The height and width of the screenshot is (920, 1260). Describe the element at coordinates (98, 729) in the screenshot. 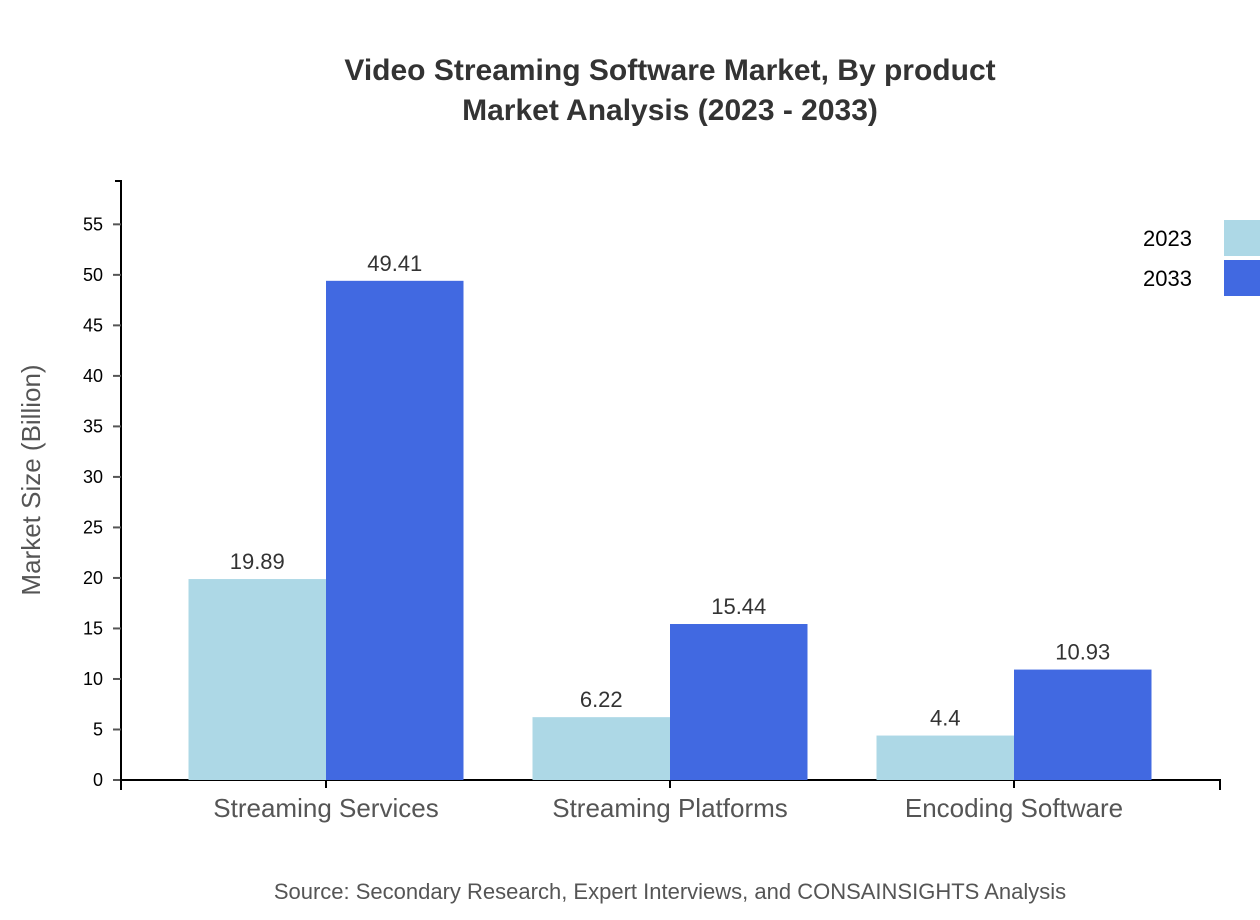

I see `y-tick-label: 5` at that location.